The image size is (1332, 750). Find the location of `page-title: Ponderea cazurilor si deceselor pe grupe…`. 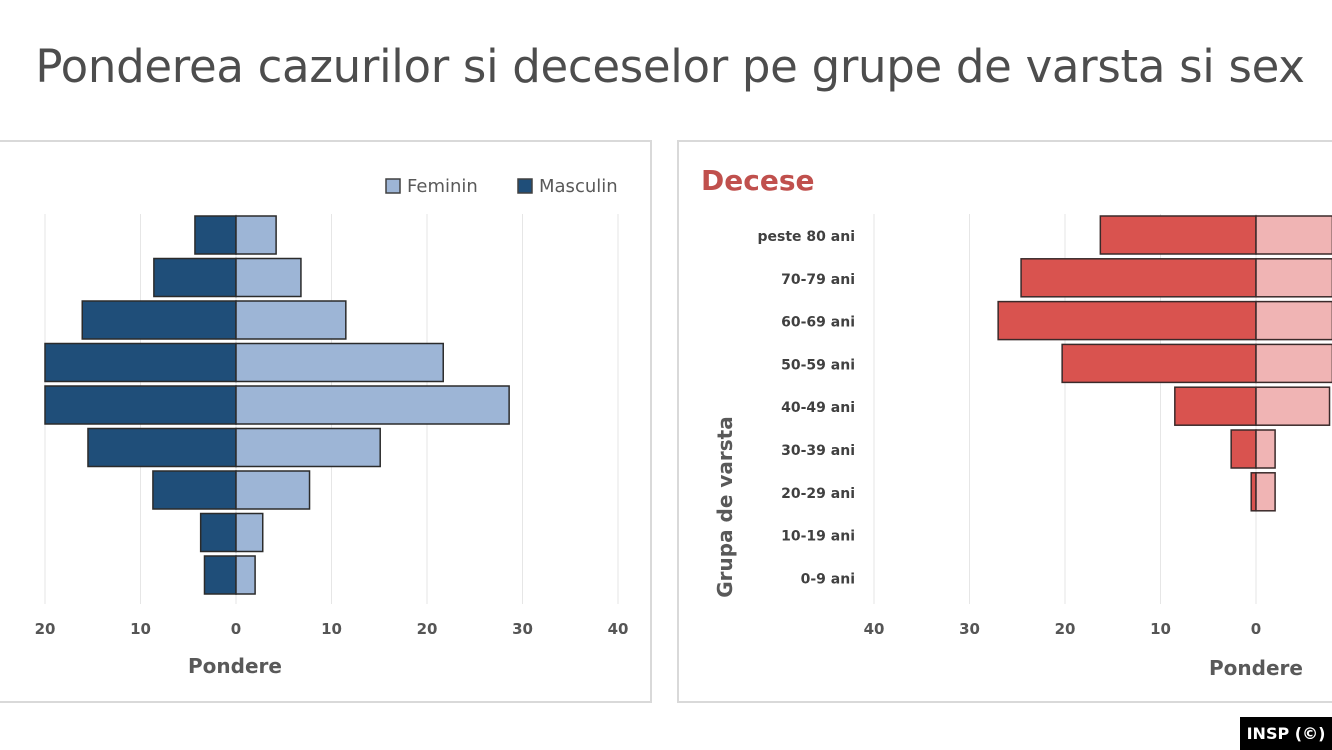

page-title: Ponderea cazurilor si deceselor pe grupe… is located at coordinates (670, 66).